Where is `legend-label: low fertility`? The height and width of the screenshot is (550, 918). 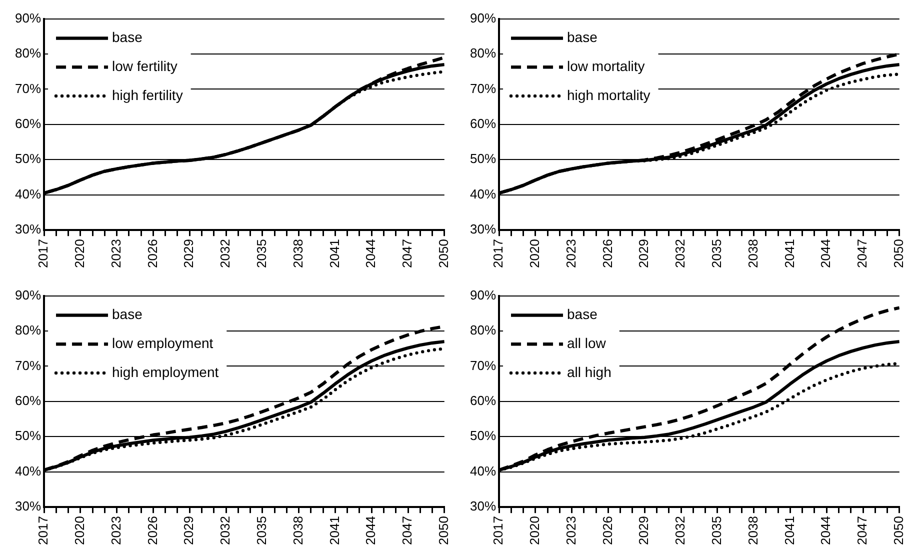 legend-label: low fertility is located at coordinates (145, 66).